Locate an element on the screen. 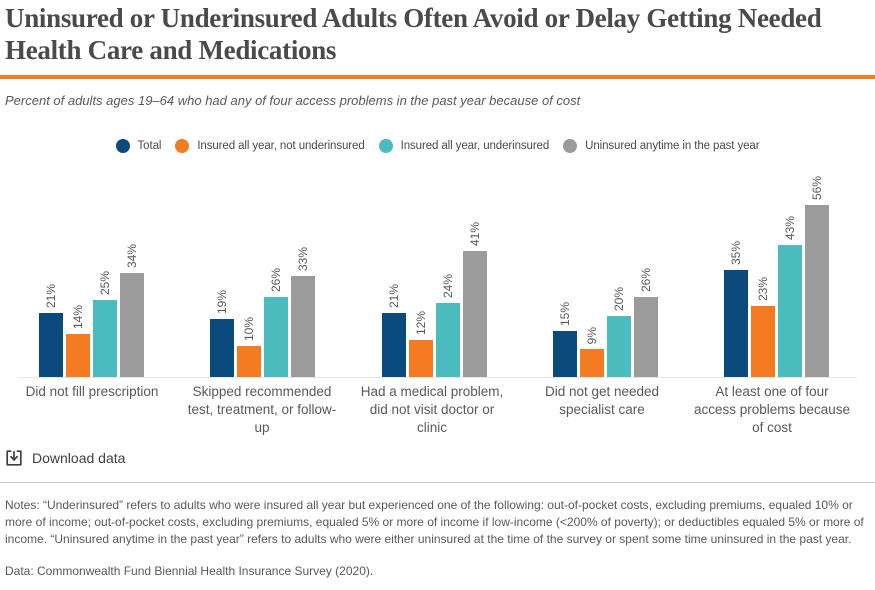 This screenshot has width=875, height=590. bar-column: 10% is located at coordinates (249, 346).